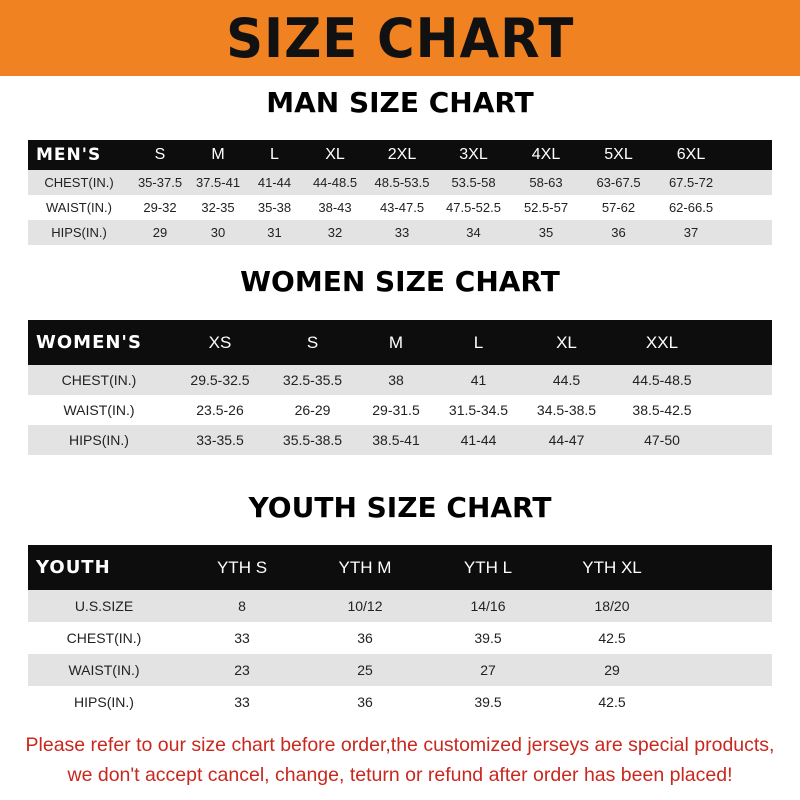 This screenshot has height=800, width=800. Describe the element at coordinates (691, 232) in the screenshot. I see `measurement-cell: 37` at that location.